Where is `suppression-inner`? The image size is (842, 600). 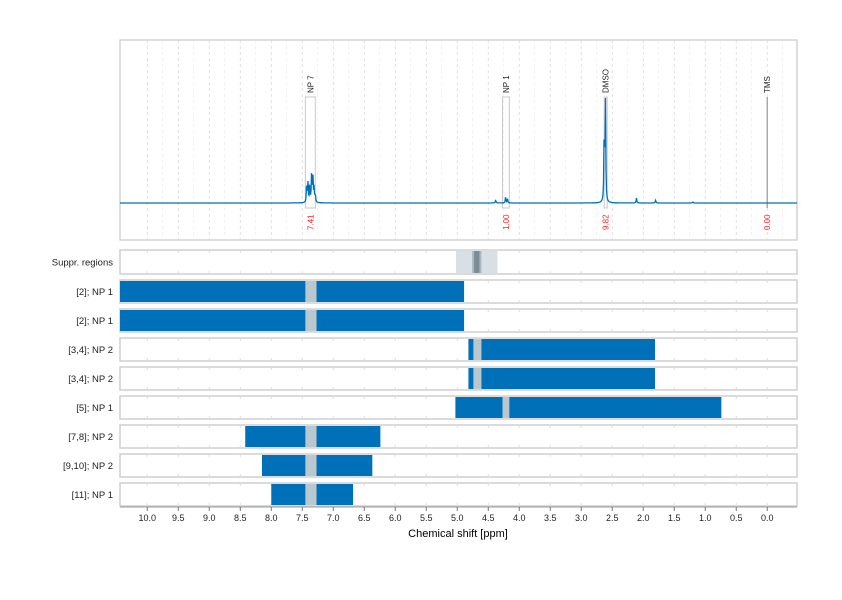 suppression-inner is located at coordinates (477, 262).